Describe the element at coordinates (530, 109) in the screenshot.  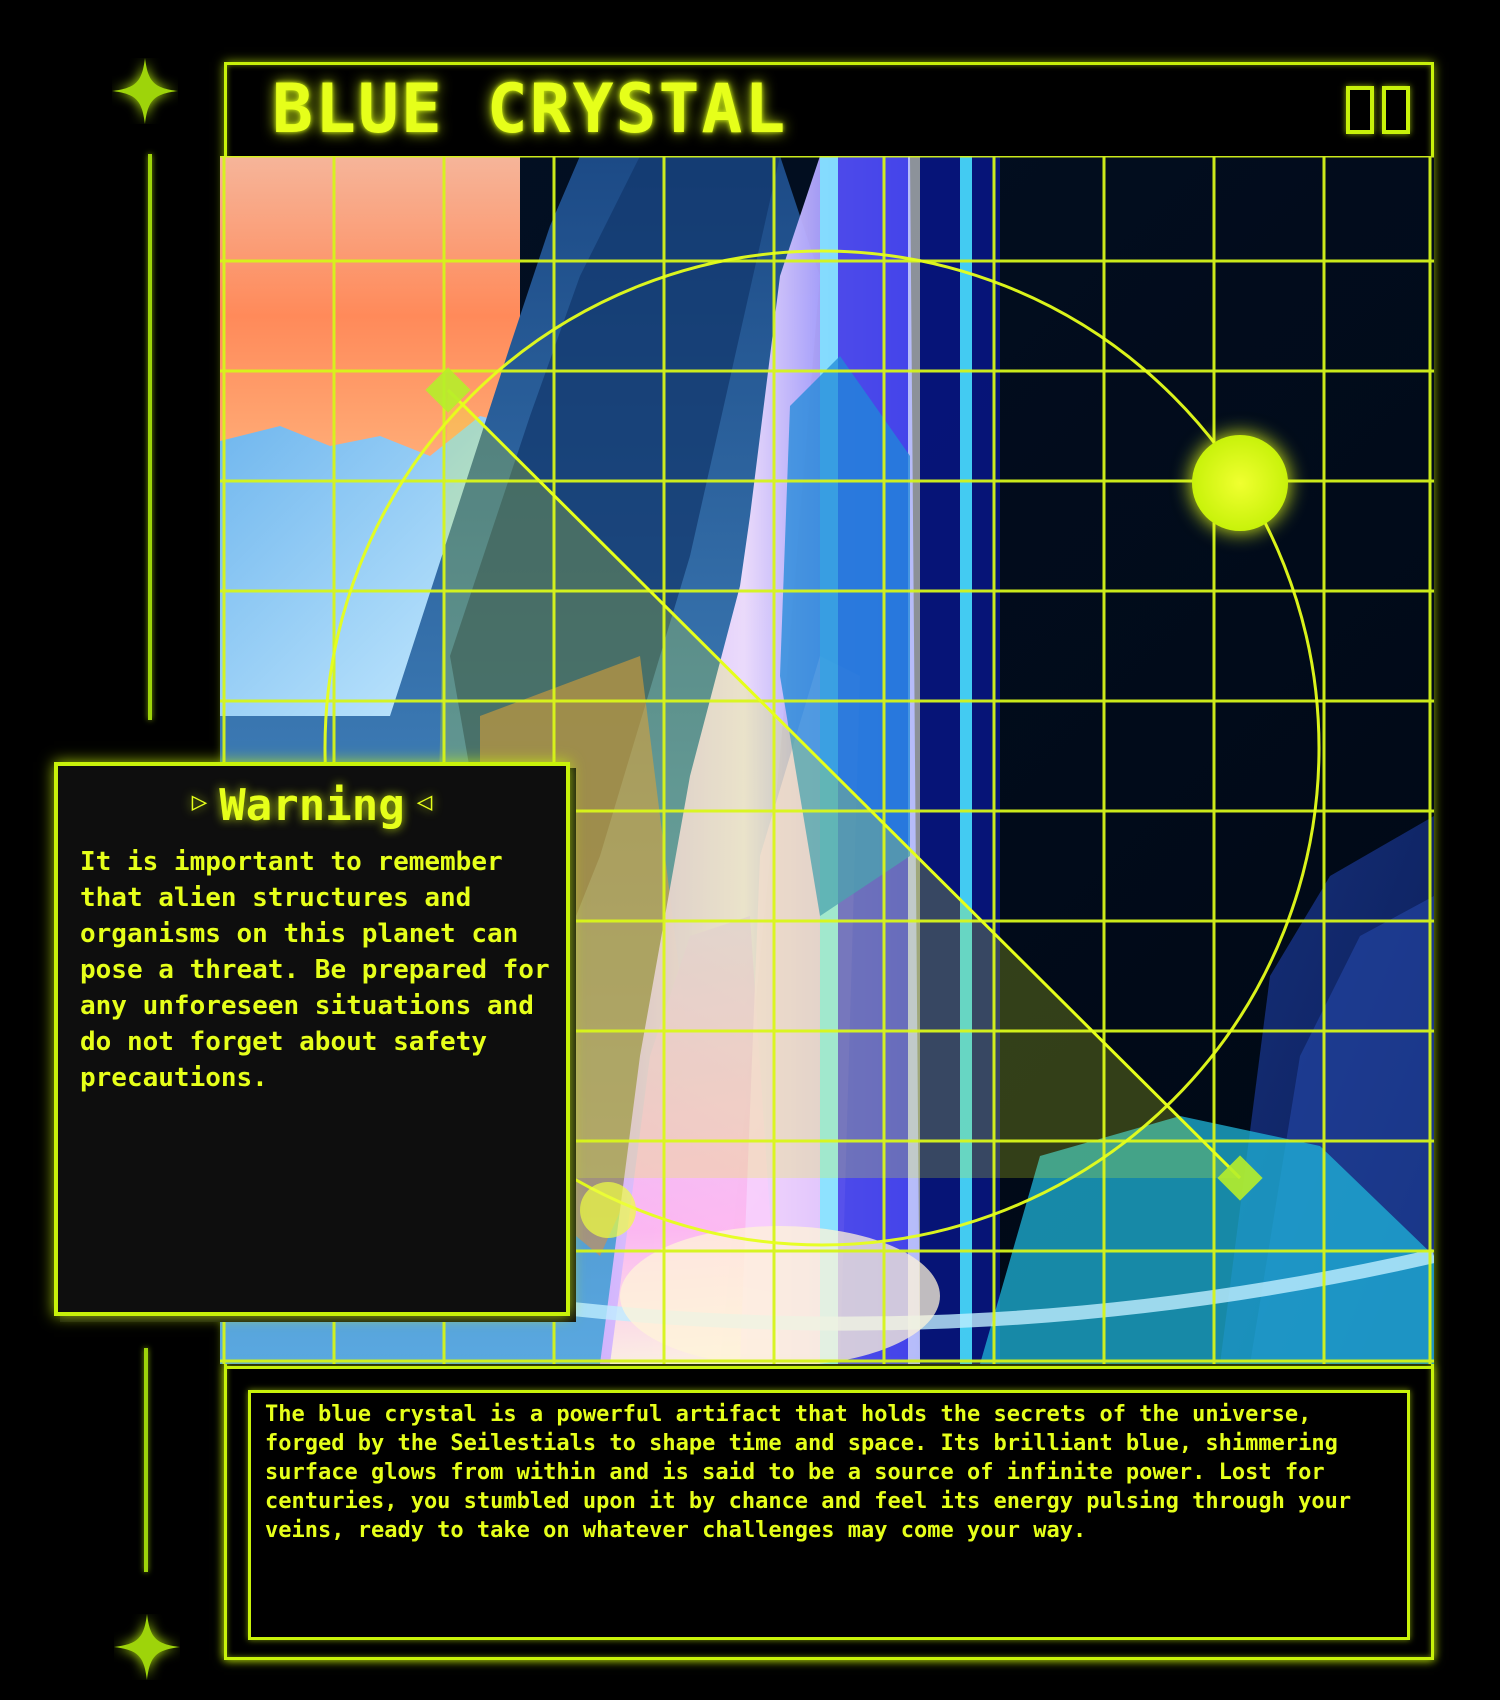
I see `card-title: BLUE CRYSTAL` at that location.